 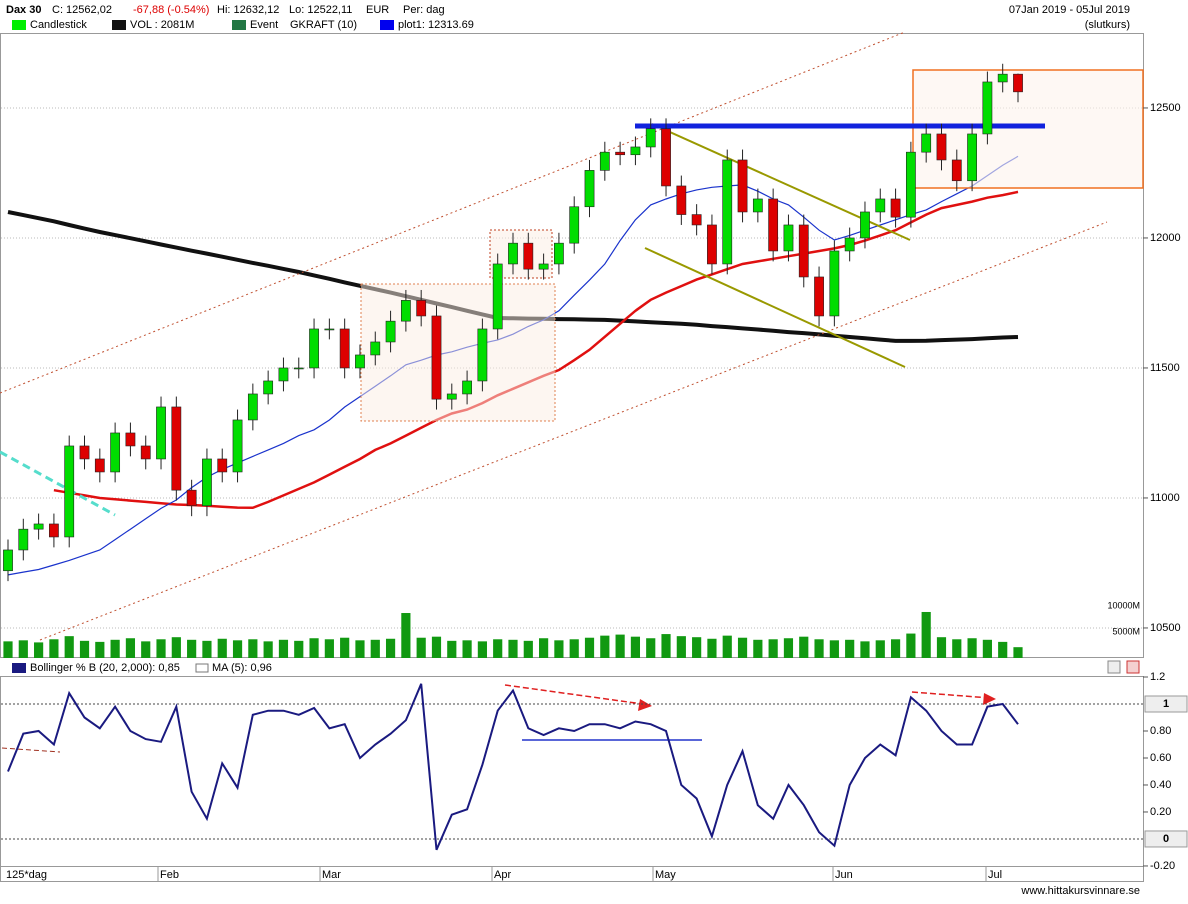 What do you see at coordinates (1160, 758) in the screenshot?
I see `y-tick-label: 0.60` at bounding box center [1160, 758].